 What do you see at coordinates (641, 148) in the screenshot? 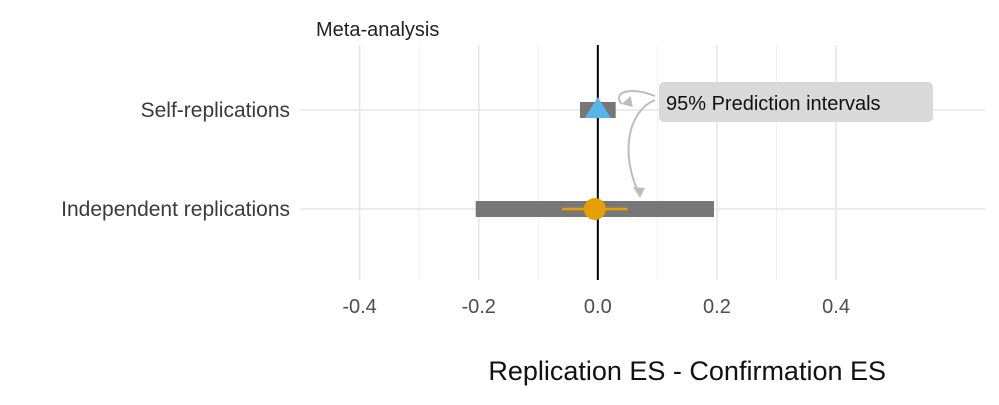
I see `annotation-arrow-independent` at bounding box center [641, 148].